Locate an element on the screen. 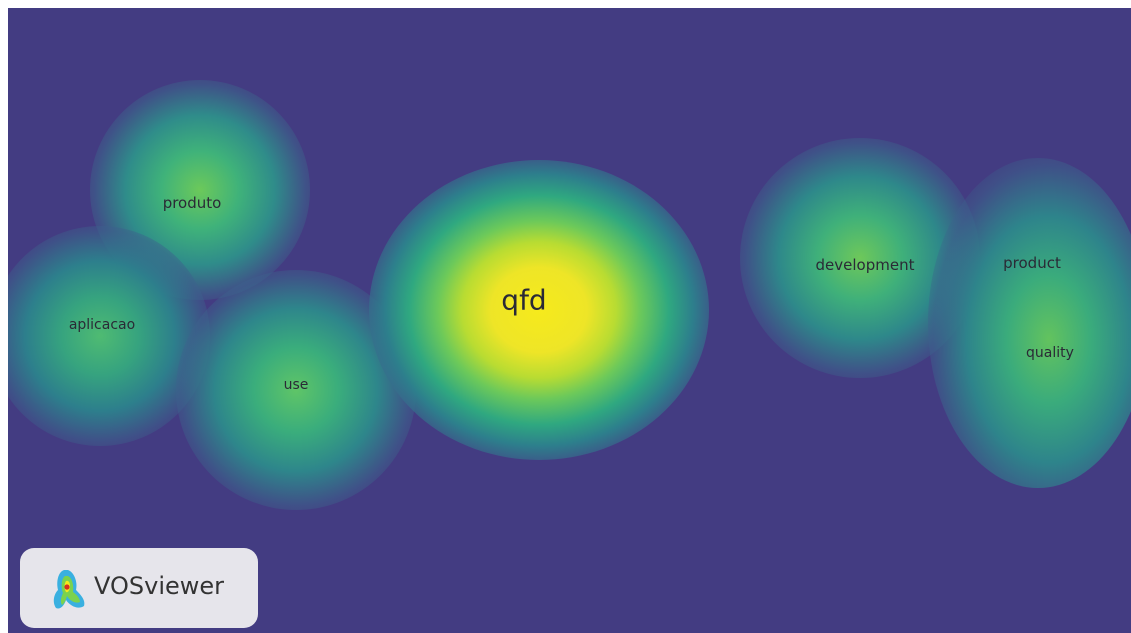 The height and width of the screenshot is (633, 1131). vosviewer-logo-icon is located at coordinates (69, 589).